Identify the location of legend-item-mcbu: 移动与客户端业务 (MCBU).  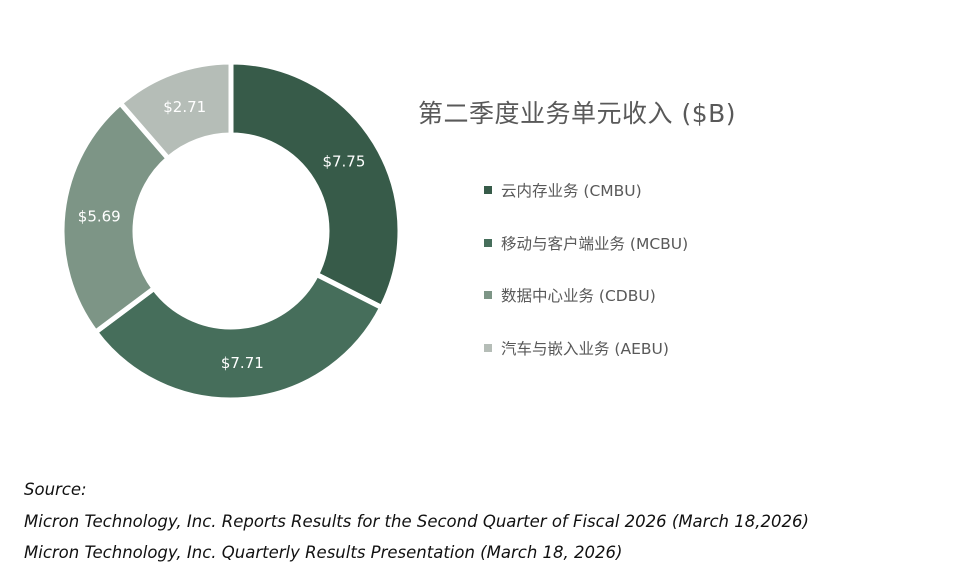
(586, 243).